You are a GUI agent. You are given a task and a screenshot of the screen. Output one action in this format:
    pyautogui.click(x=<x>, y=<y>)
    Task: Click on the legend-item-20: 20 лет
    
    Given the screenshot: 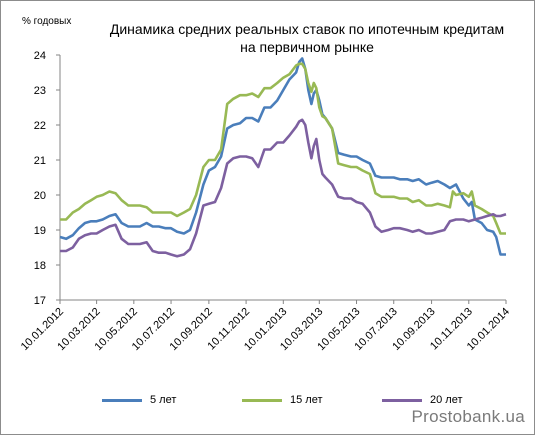 What is the action you would take?
    pyautogui.click(x=422, y=400)
    